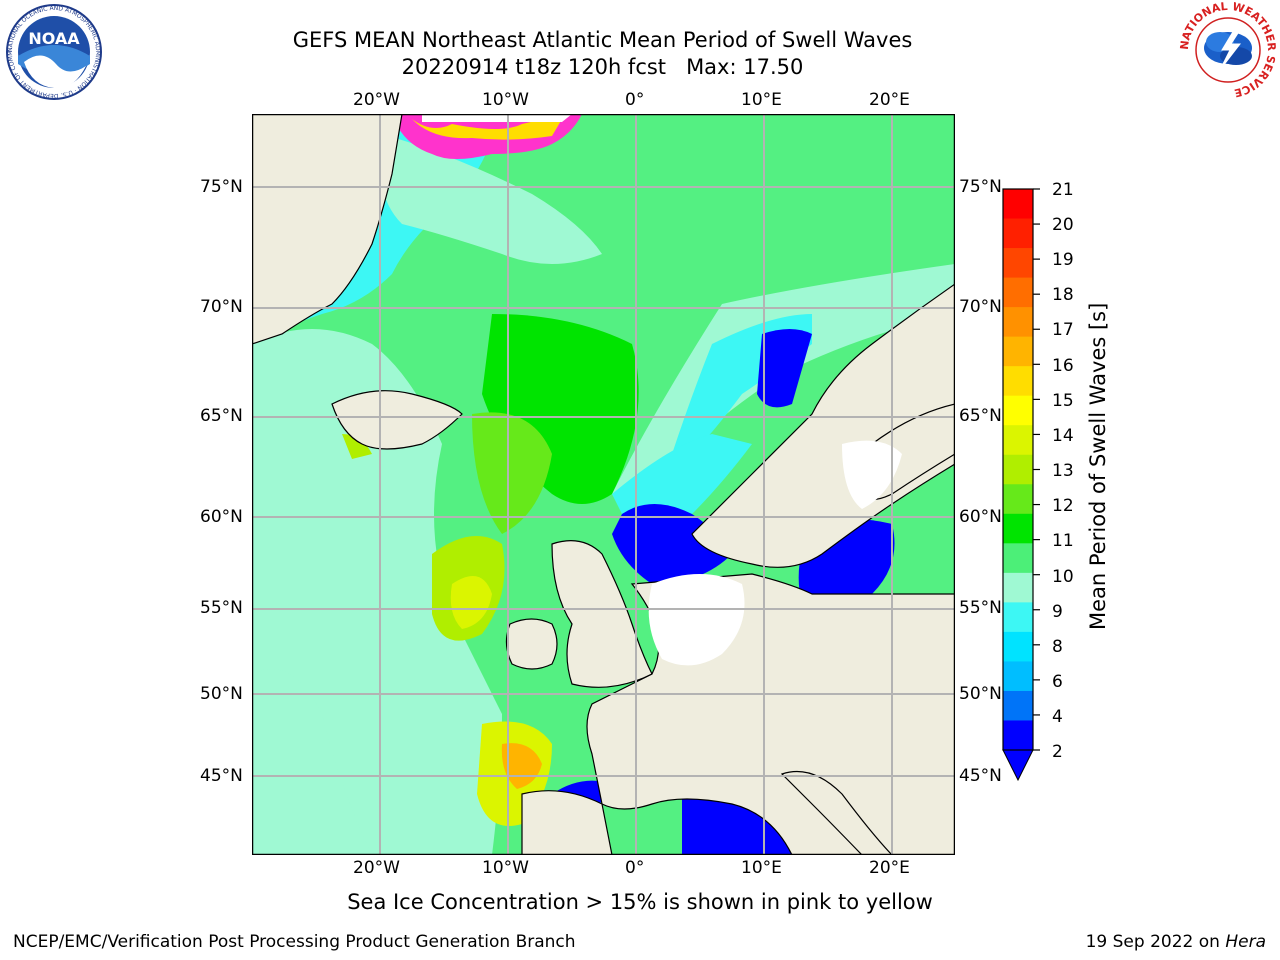 The height and width of the screenshot is (960, 1280). Describe the element at coordinates (471, 602) in the screenshot. I see `swell-patch-yellow-rockall` at that location.